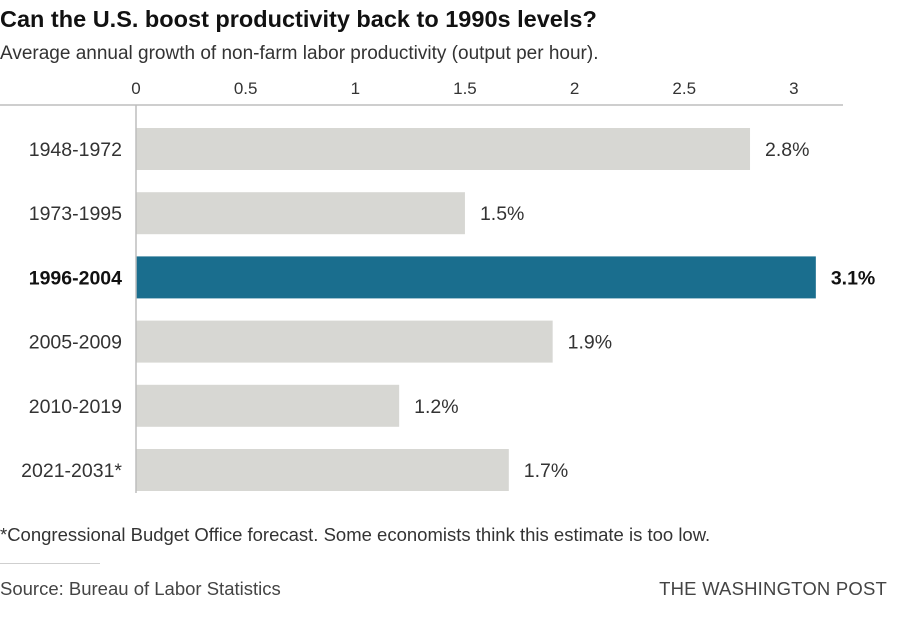  What do you see at coordinates (140, 588) in the screenshot?
I see `source-note: Source: Bureau of Labor Statistics` at bounding box center [140, 588].